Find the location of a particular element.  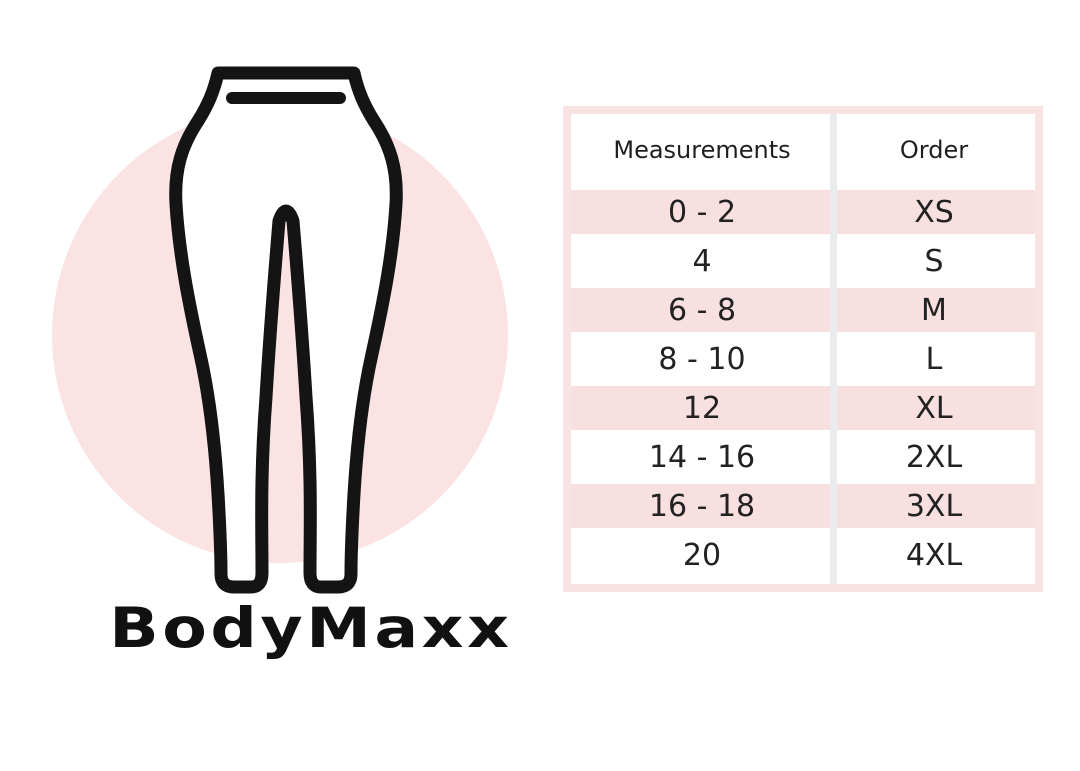

brand-logo-text: BodyMaxx is located at coordinates (311, 628).